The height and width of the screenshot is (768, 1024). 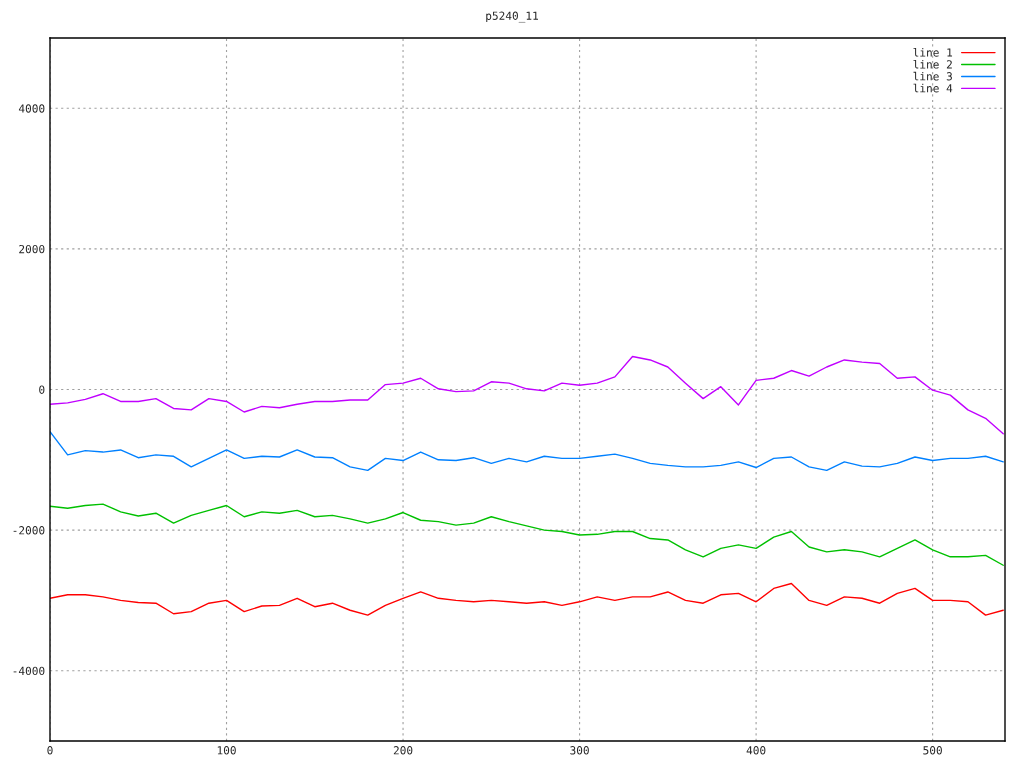 I want to click on x-tick-label: 200, so click(x=403, y=750).